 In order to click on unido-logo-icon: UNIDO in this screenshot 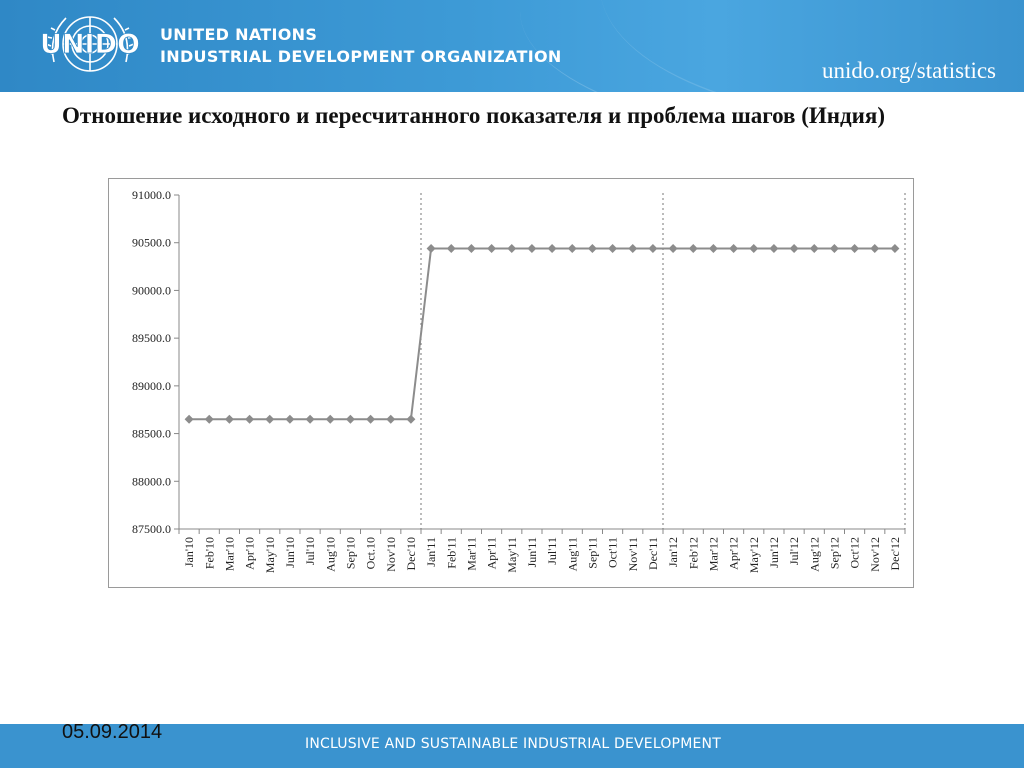, I will do `click(90, 44)`.